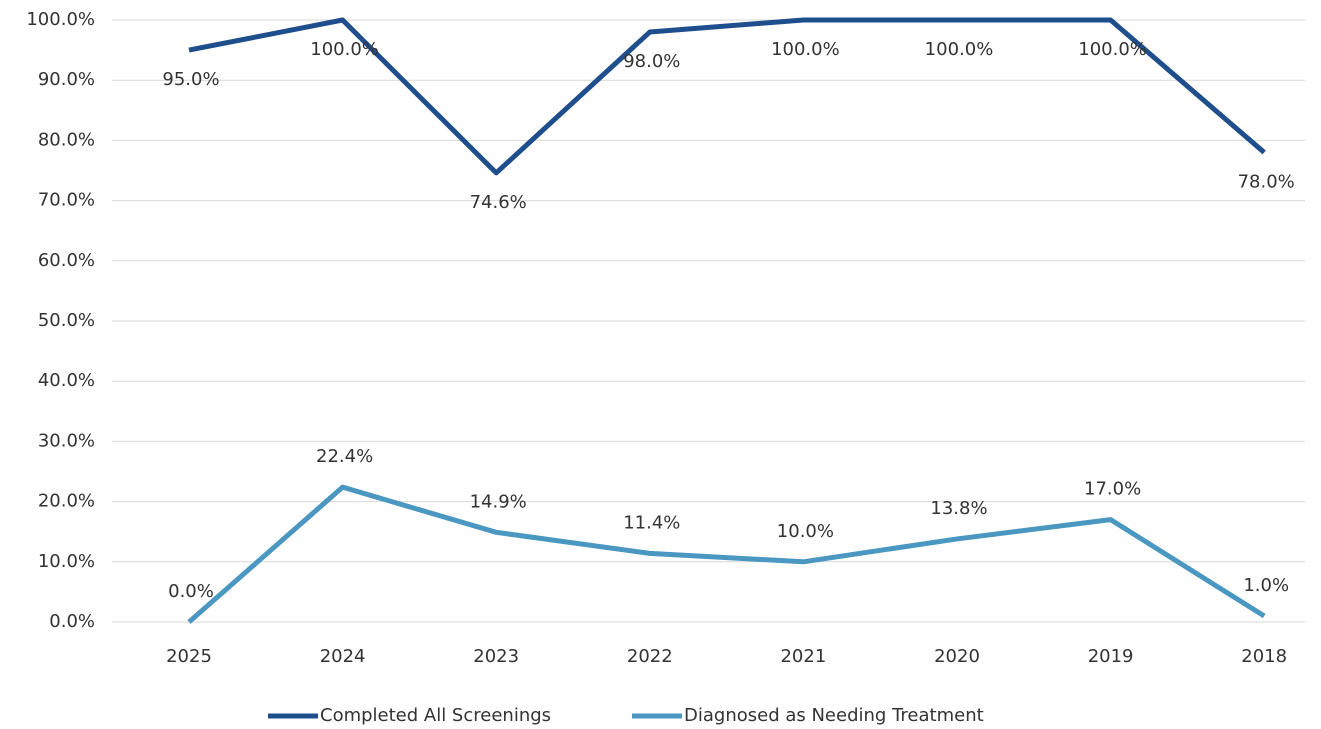 This screenshot has height=729, width=1321. Describe the element at coordinates (66, 139) in the screenshot. I see `y-tick-label: 80.0%` at that location.